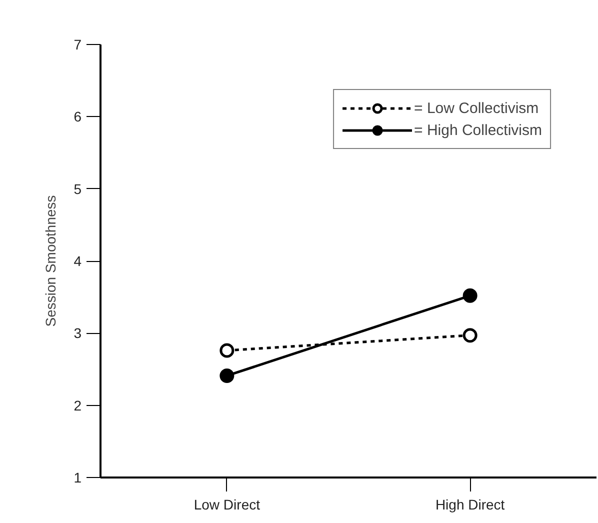 Image resolution: width=598 pixels, height=523 pixels. I want to click on y-tick-label: 1, so click(78, 478).